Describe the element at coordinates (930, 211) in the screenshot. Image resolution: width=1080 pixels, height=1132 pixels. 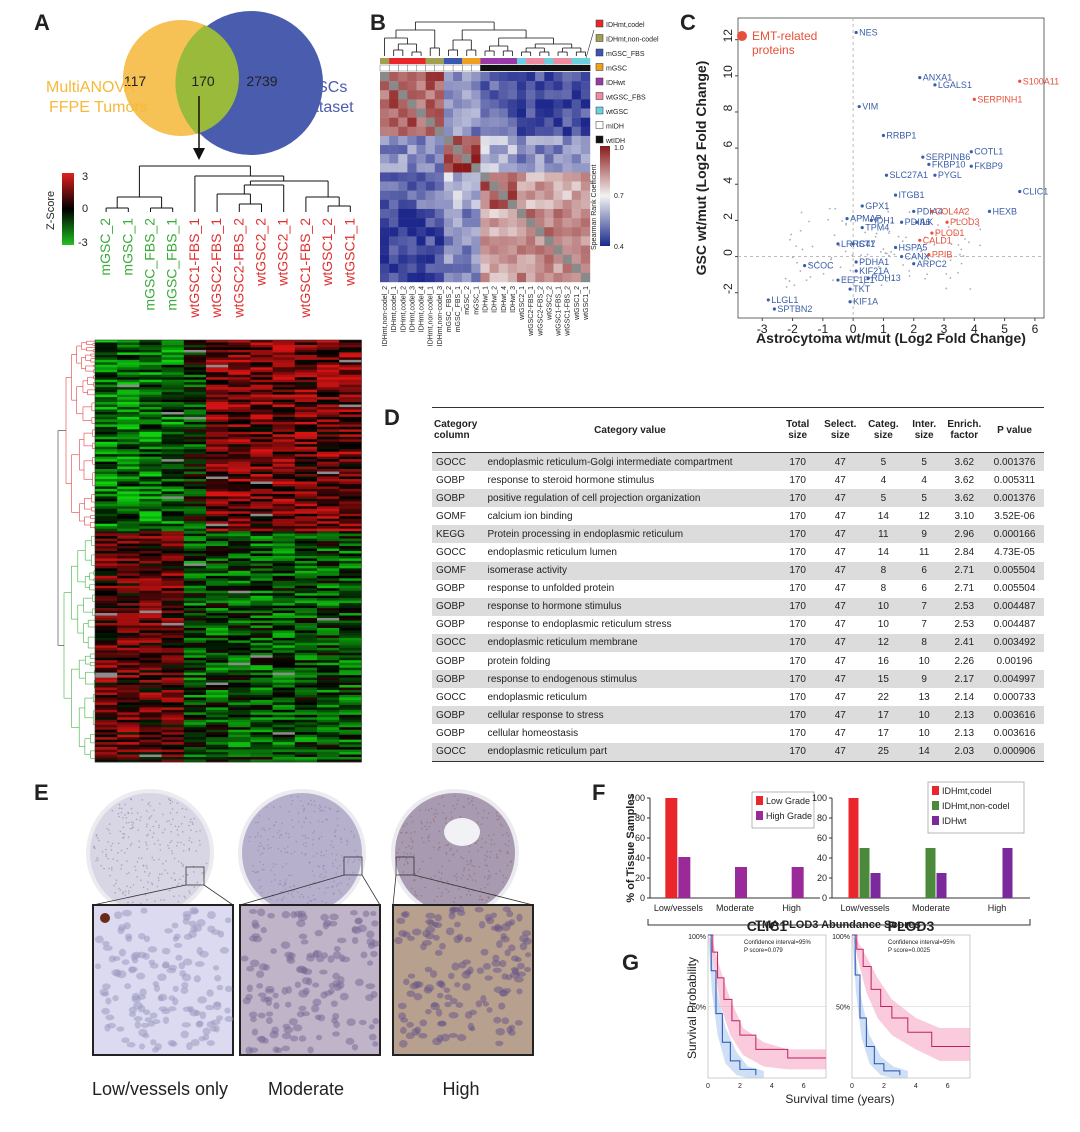
I see `protein-label: PDIA4` at that location.